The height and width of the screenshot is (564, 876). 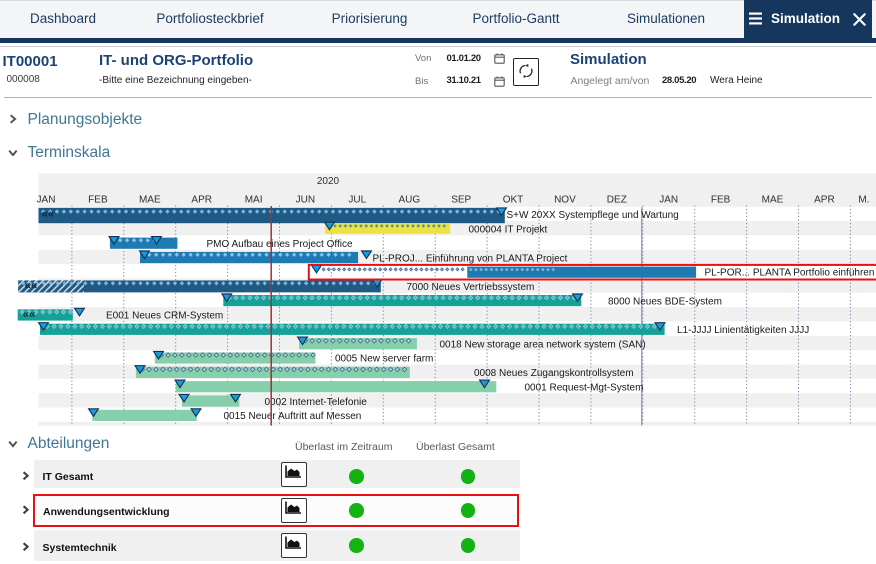 I want to click on svg-text:S+W 20XX Systempflege und War: S+W 20XX Systempflege und Wartung, so click(x=593, y=215).